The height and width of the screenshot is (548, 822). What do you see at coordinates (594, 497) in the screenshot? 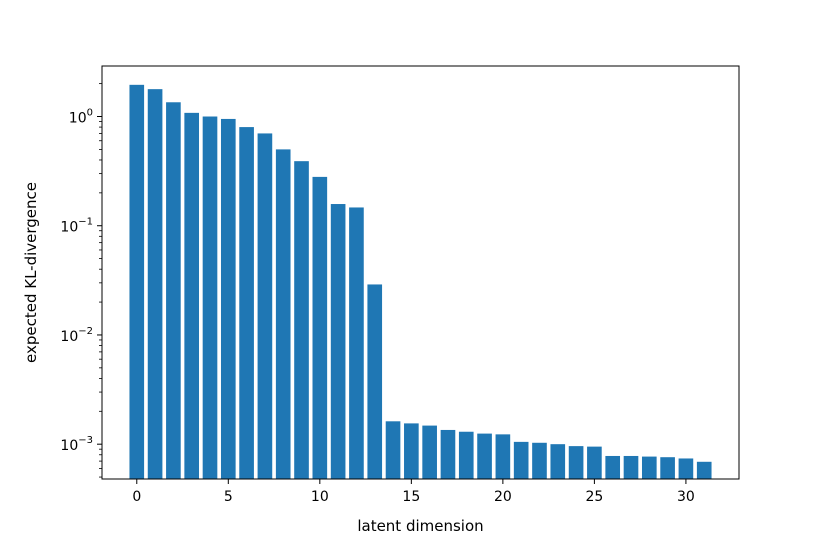
I see `x-tick-label: 25` at bounding box center [594, 497].